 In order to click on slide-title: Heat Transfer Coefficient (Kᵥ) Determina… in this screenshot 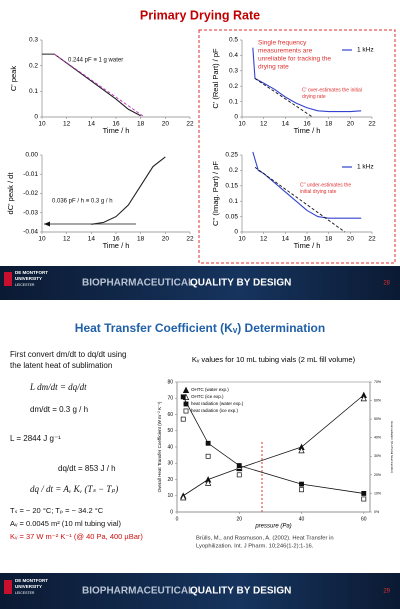, I will do `click(200, 328)`.